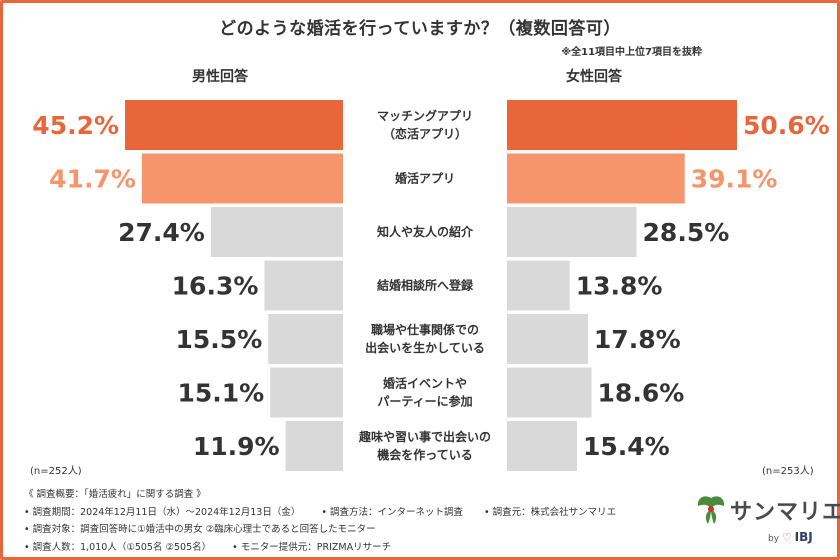 Image resolution: width=840 pixels, height=560 pixels. Describe the element at coordinates (200, 529) in the screenshot. I see `footer-target: • 調査対象：調査回答時に①婚活中の男女 ②臨床心理士であると回答したモニター` at that location.